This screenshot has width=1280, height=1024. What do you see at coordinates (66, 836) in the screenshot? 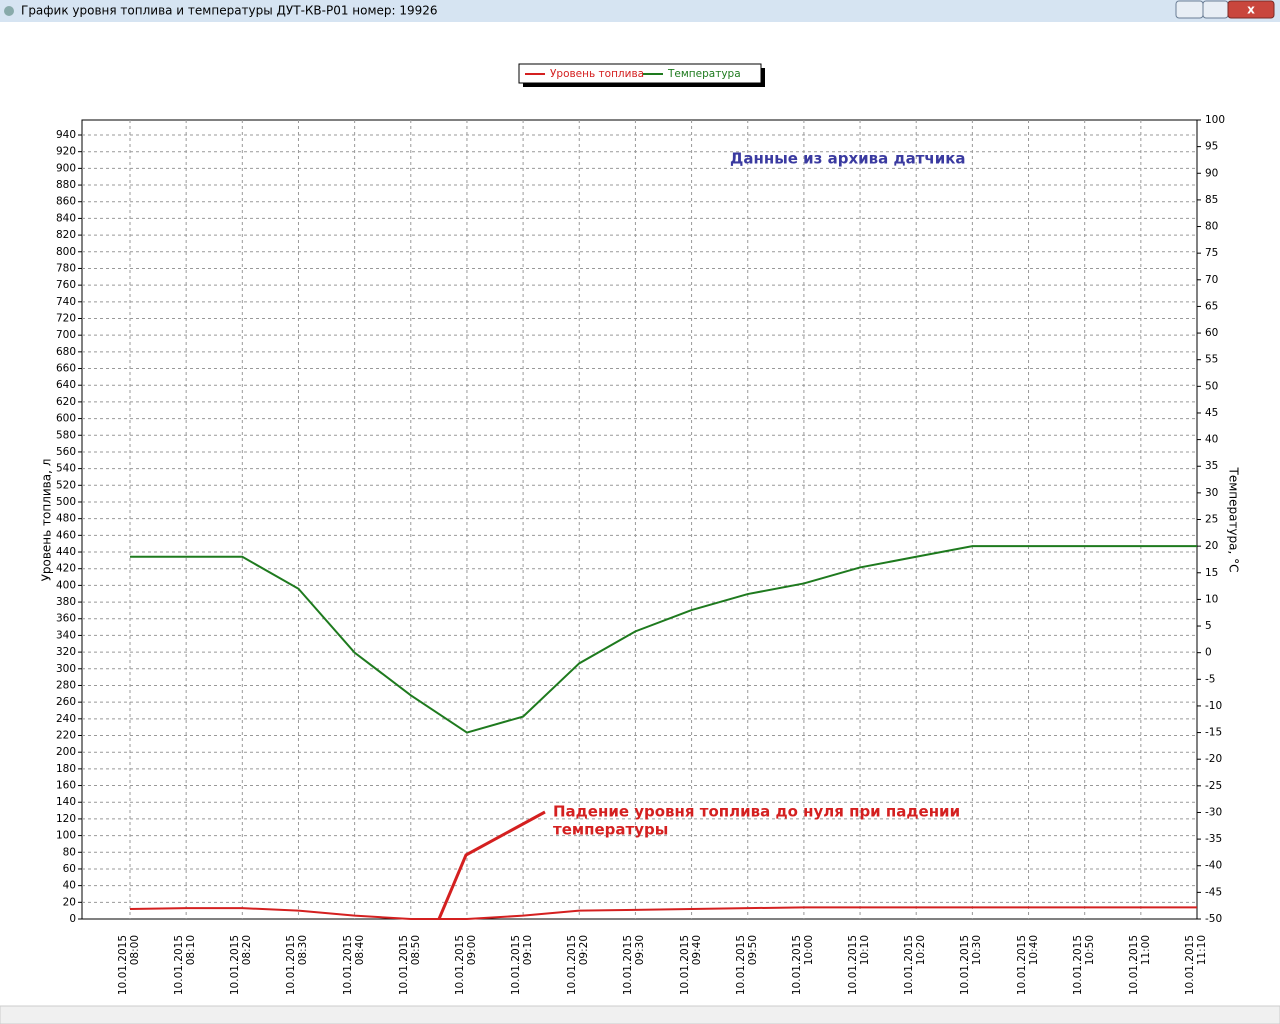
I see `y-tick-label: 100` at bounding box center [66, 836].